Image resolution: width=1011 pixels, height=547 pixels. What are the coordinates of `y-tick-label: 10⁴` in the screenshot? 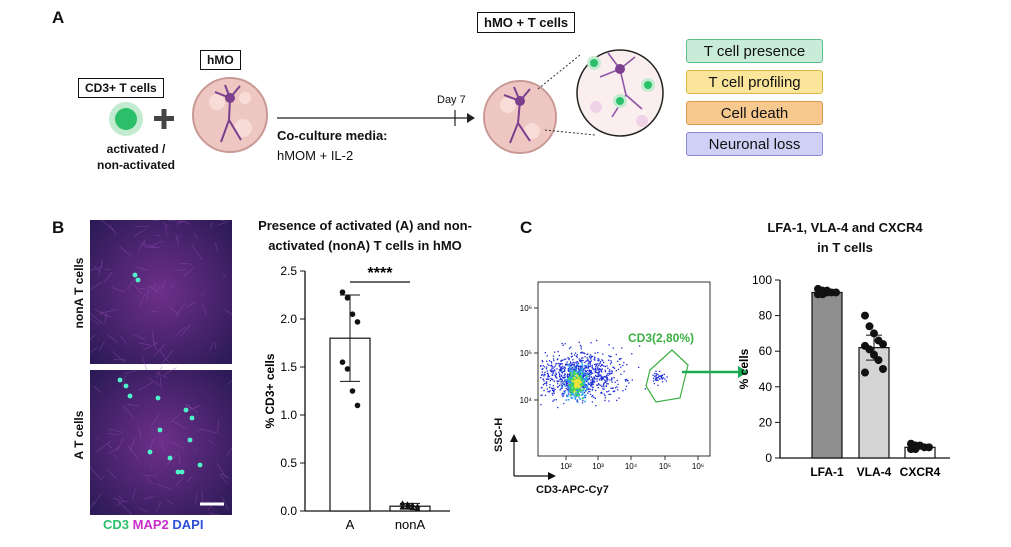 It's located at (526, 400).